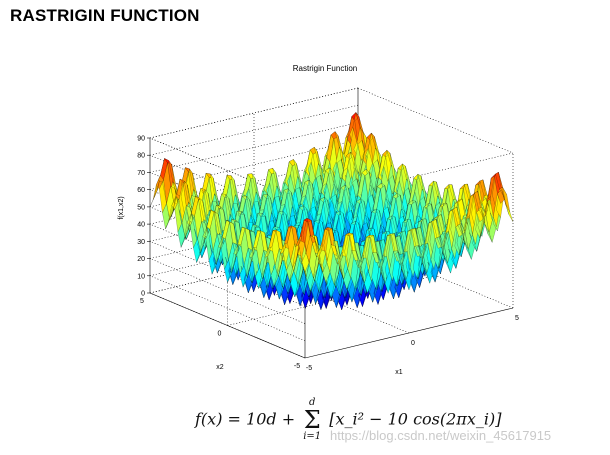  Describe the element at coordinates (435, 120) in the screenshot. I see `axes-edge` at that location.